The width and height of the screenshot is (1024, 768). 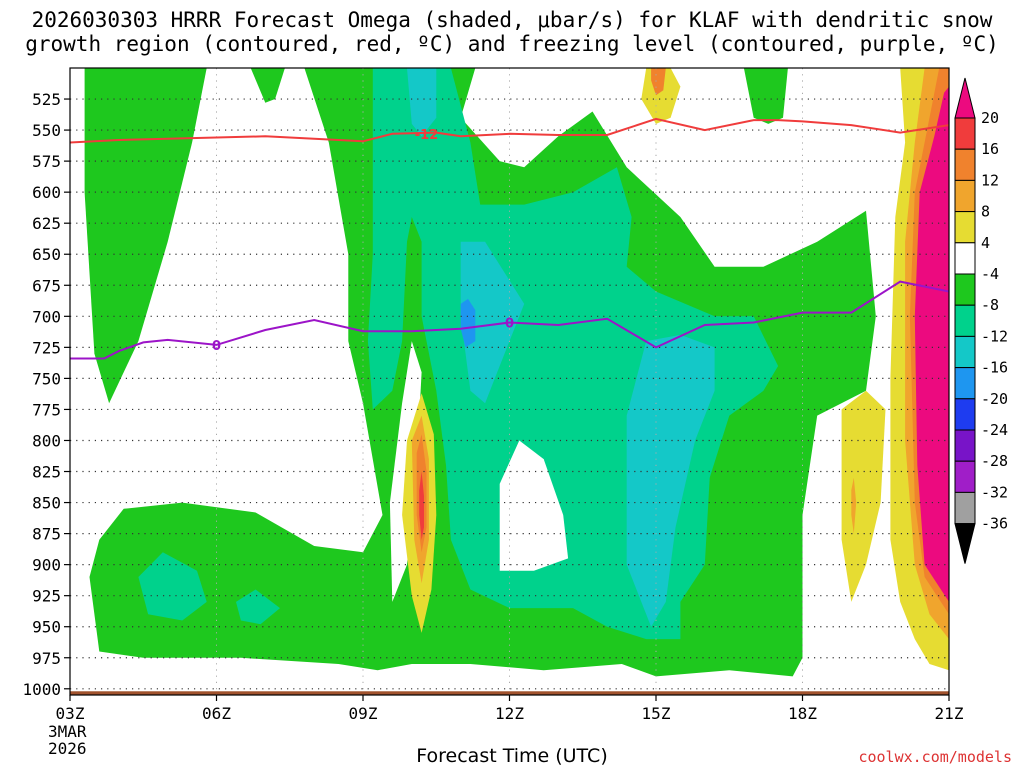 What do you see at coordinates (216, 346) in the screenshot?
I see `contour-label-0-06z: 0` at bounding box center [216, 346].